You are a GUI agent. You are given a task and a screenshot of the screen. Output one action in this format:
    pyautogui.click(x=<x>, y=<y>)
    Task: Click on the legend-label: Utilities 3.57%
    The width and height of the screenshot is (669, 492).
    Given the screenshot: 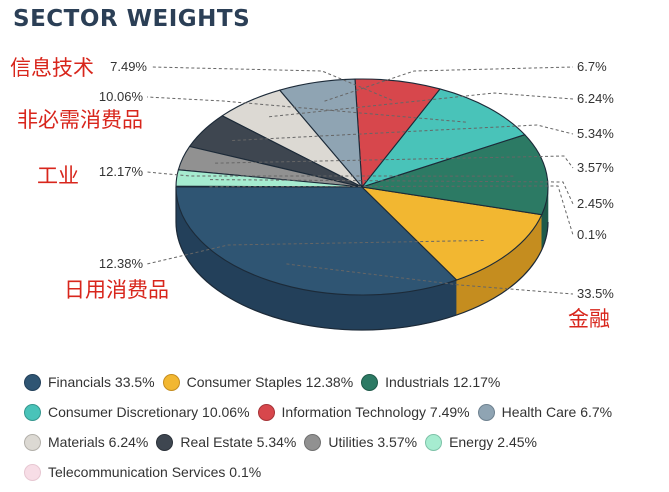 What is the action you would take?
    pyautogui.click(x=373, y=442)
    